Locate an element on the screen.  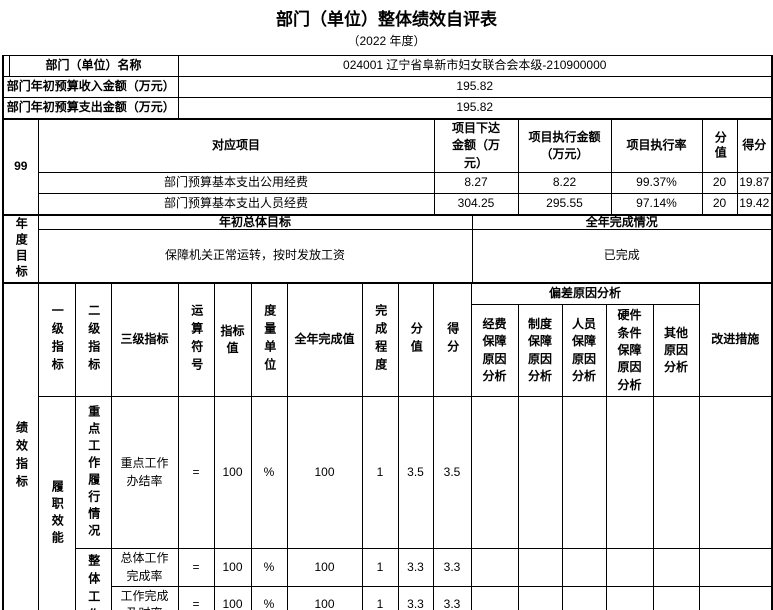
income-value: 195.82 is located at coordinates (475, 87).